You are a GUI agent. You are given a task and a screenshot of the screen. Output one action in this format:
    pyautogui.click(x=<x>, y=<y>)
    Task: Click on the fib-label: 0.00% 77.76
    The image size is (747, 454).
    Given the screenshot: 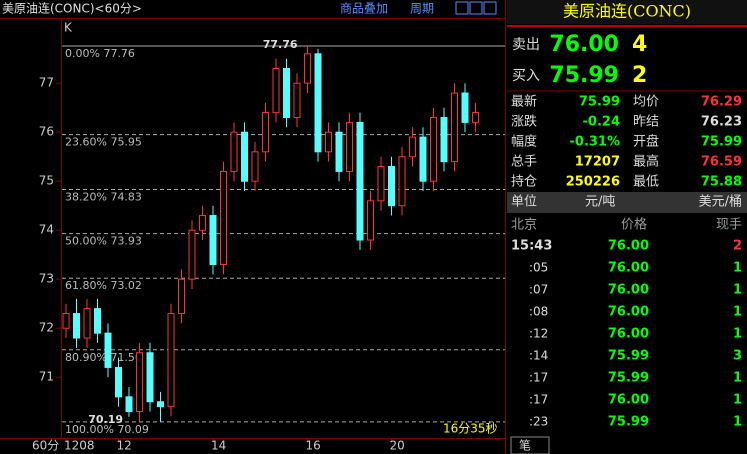 What is the action you would take?
    pyautogui.click(x=100, y=53)
    